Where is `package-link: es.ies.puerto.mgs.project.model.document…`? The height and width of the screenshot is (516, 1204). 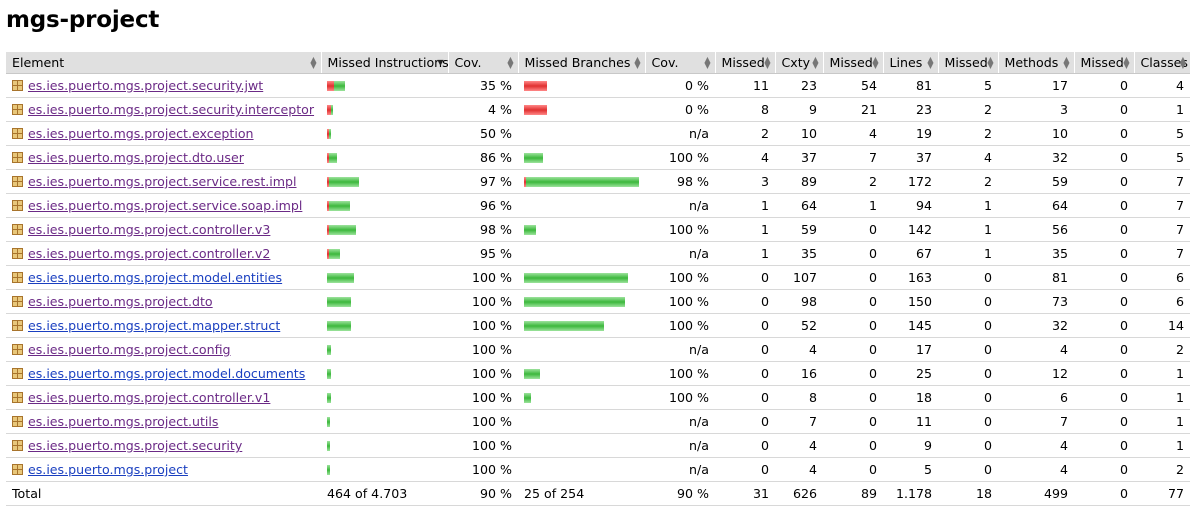 package-link: es.ies.puerto.mgs.project.model.document… is located at coordinates (167, 373).